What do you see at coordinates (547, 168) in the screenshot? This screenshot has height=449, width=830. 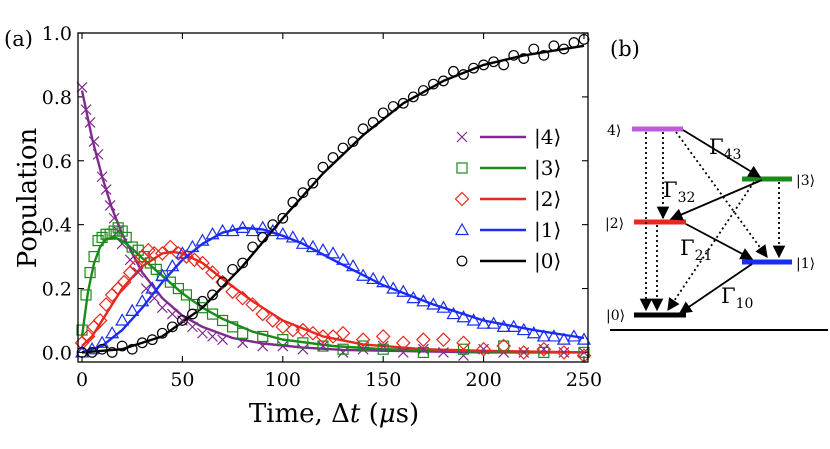 I see `legend-label-3: |3⟩` at bounding box center [547, 168].